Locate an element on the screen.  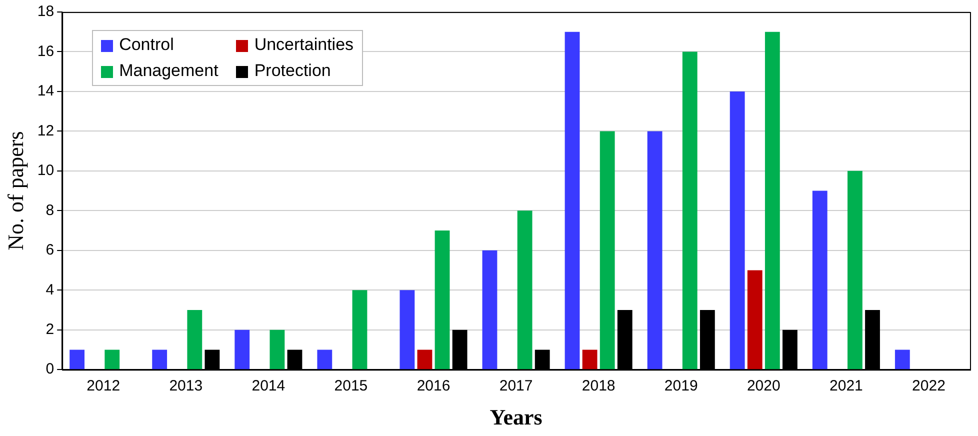
y-tick-label: 14 is located at coordinates (45, 91).